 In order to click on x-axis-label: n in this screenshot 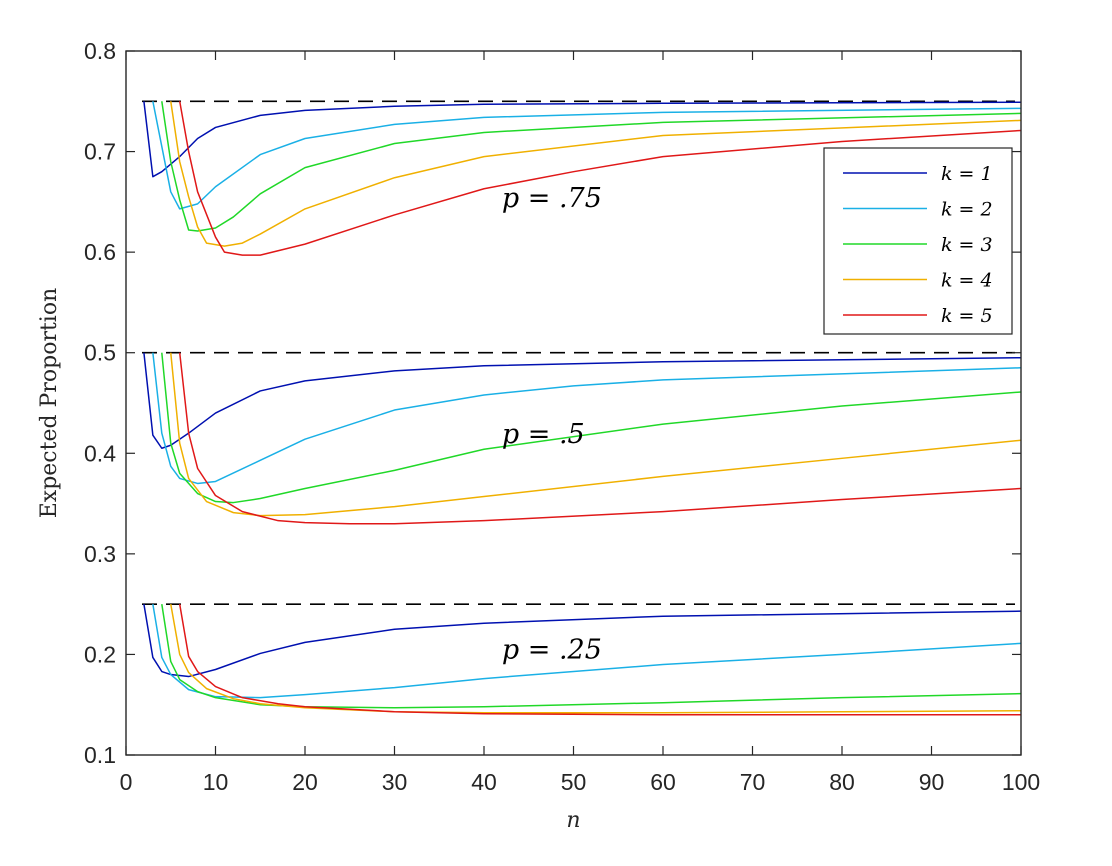, I will do `click(573, 820)`.